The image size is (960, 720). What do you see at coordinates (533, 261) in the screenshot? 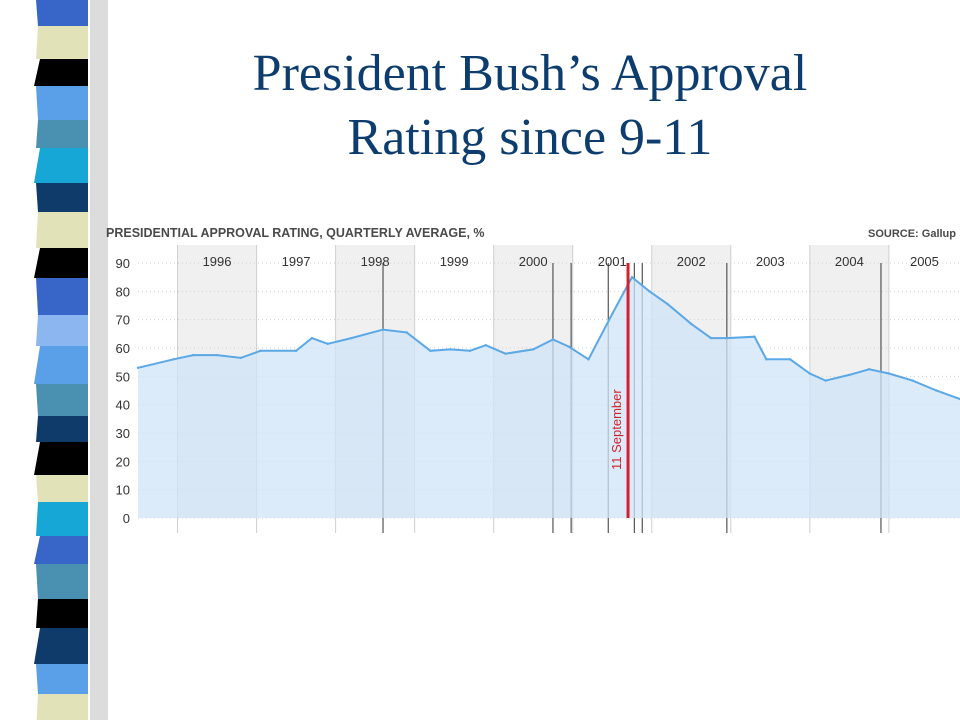
I see `x-year-label: 2000` at bounding box center [533, 261].